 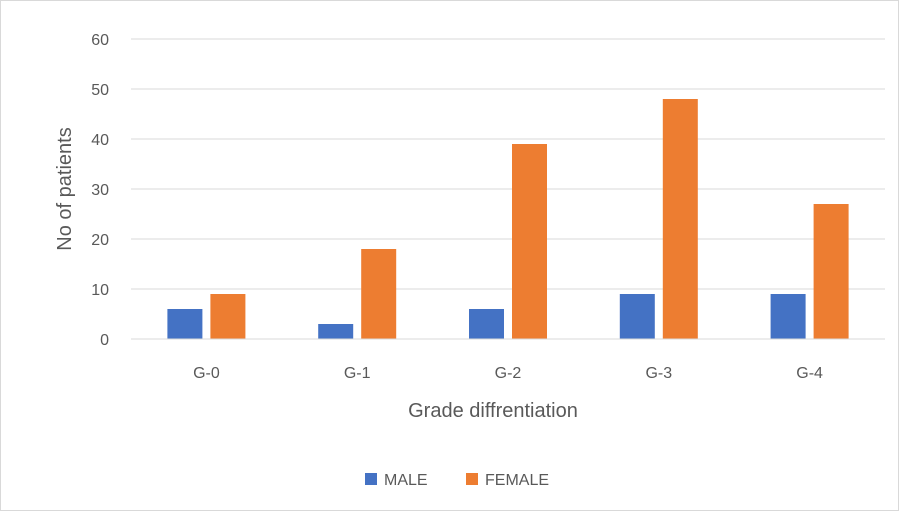 What do you see at coordinates (658, 373) in the screenshot?
I see `x-tick-label: G-3` at bounding box center [658, 373].